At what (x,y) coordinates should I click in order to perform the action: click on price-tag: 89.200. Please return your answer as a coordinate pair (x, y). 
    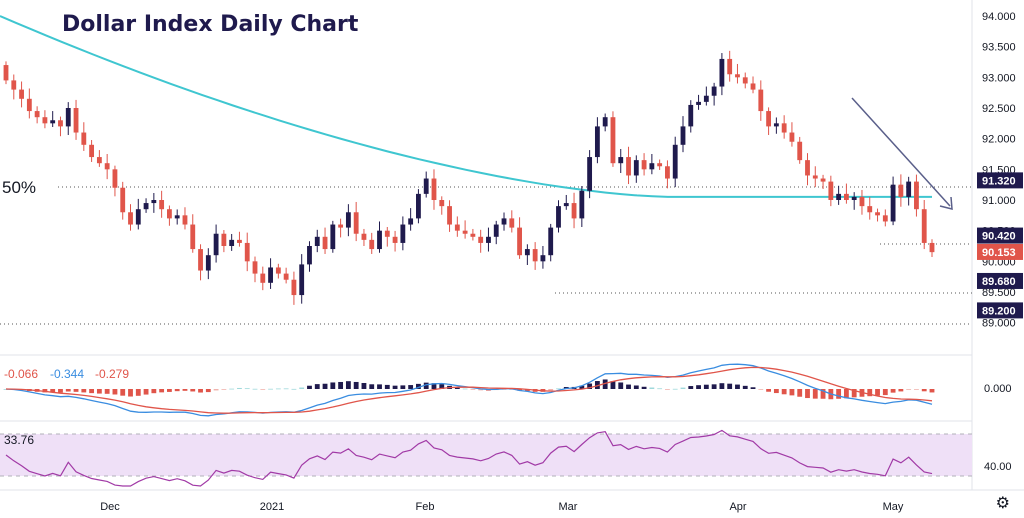
    Looking at the image, I should click on (1000, 310).